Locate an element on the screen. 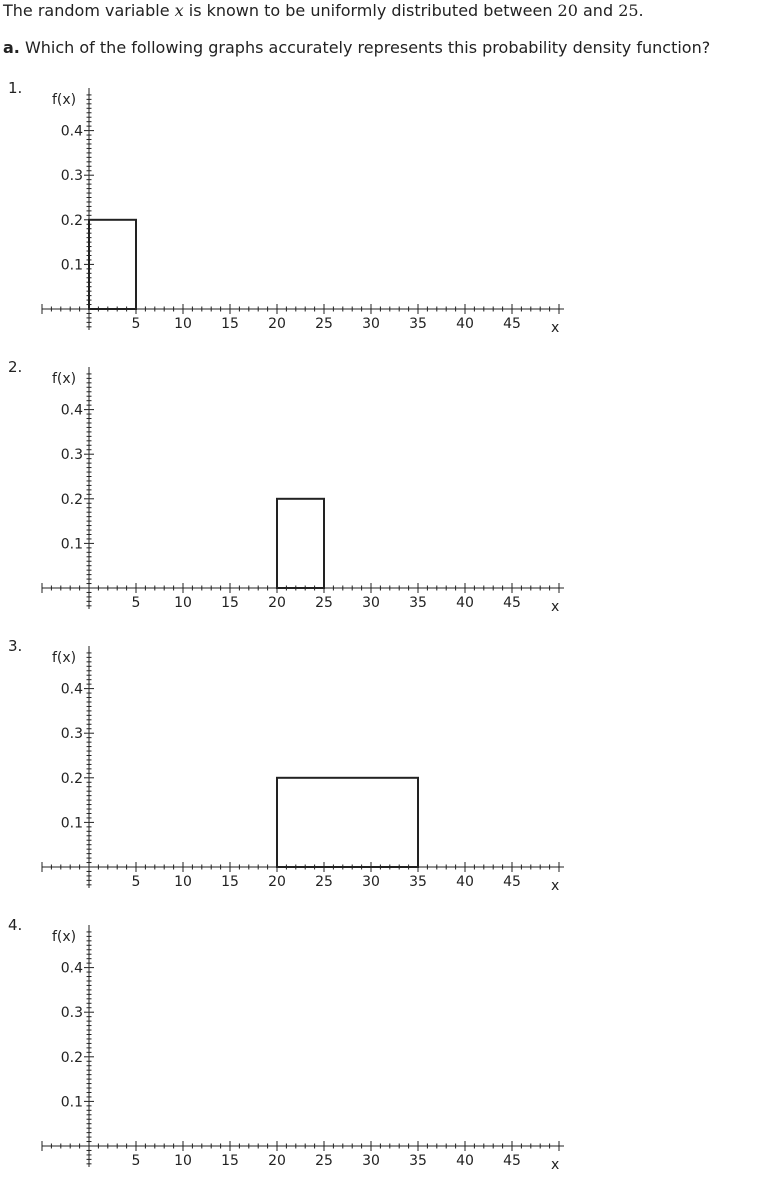 Image resolution: width=773 pixels, height=1177 pixels. option-number-1: 1. is located at coordinates (15, 88).